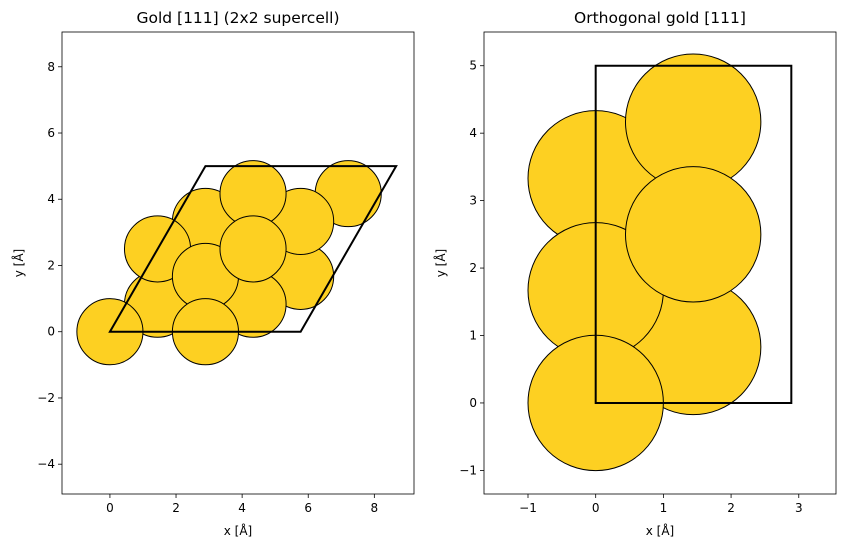 The height and width of the screenshot is (553, 846). I want to click on chart-title: Gold [111] (2x2 supercell), so click(237, 18).